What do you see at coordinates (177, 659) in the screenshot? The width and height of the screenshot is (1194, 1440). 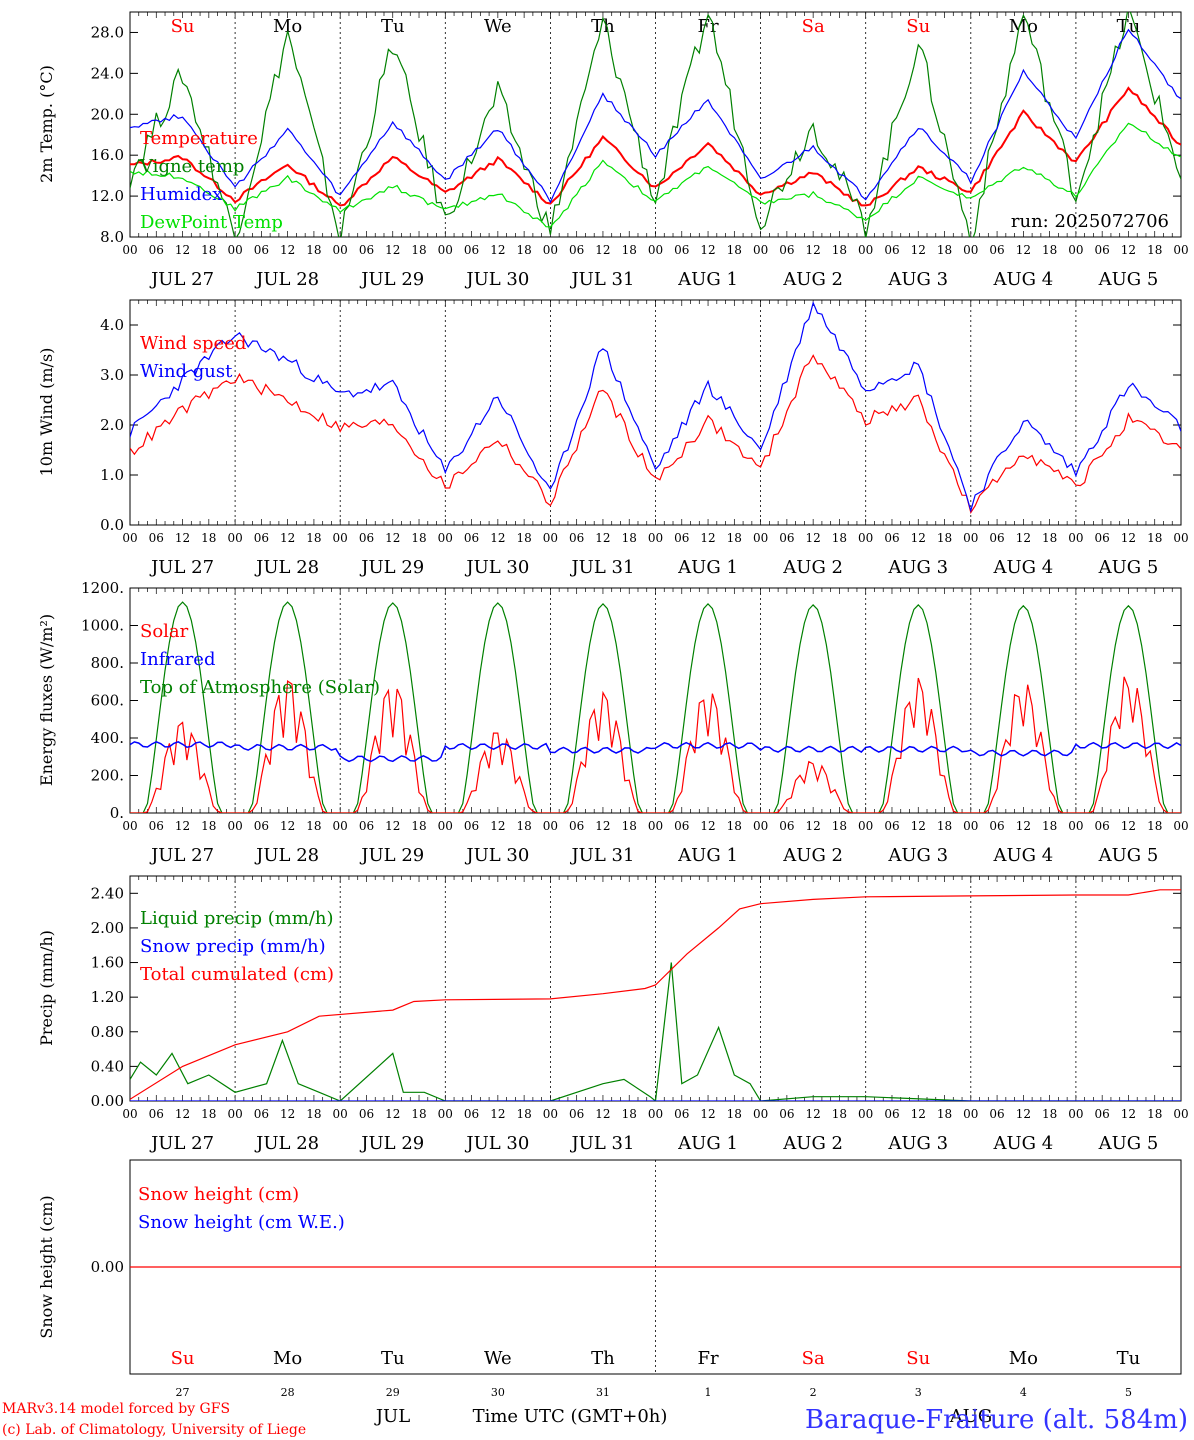 I see `legend-entry: Infrared` at bounding box center [177, 659].